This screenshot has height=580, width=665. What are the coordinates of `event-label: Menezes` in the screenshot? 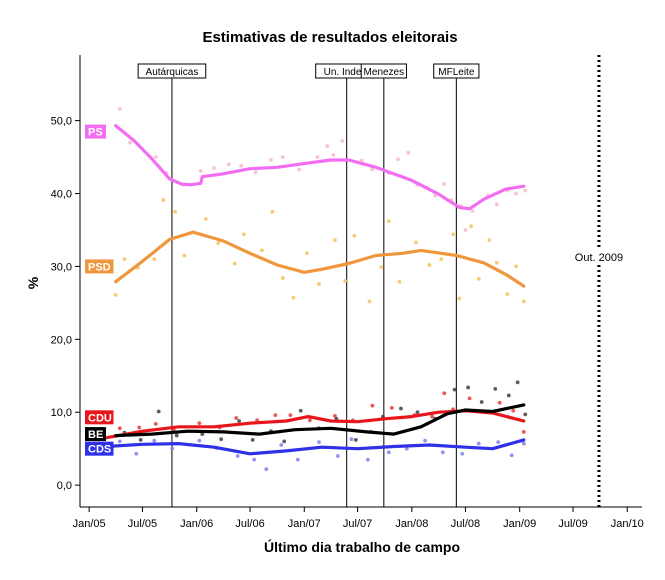 It's located at (384, 72).